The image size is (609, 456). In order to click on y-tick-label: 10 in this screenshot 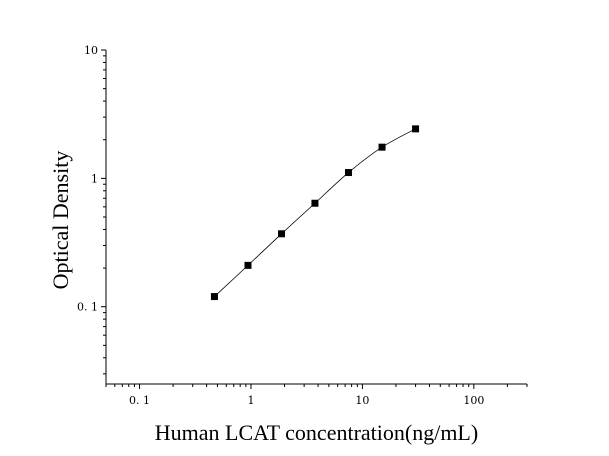, I will do `click(91, 50)`.